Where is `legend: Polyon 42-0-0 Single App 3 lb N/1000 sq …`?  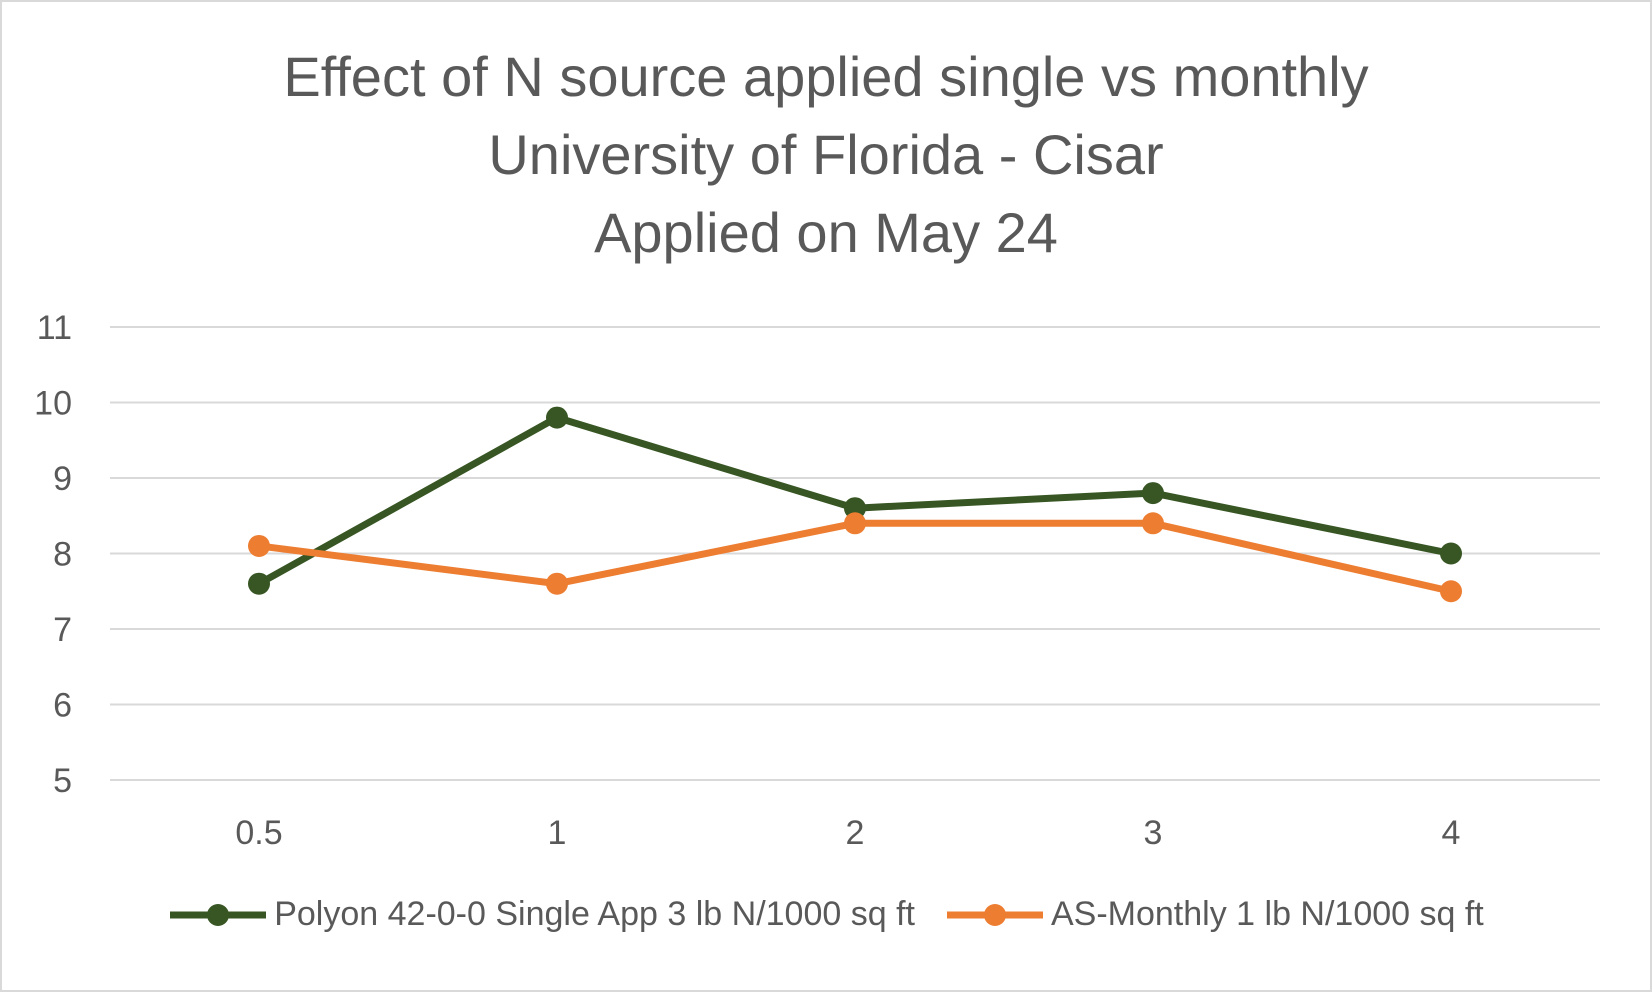 legend: Polyon 42-0-0 Single App 3 lb N/1000 sq … is located at coordinates (826, 914).